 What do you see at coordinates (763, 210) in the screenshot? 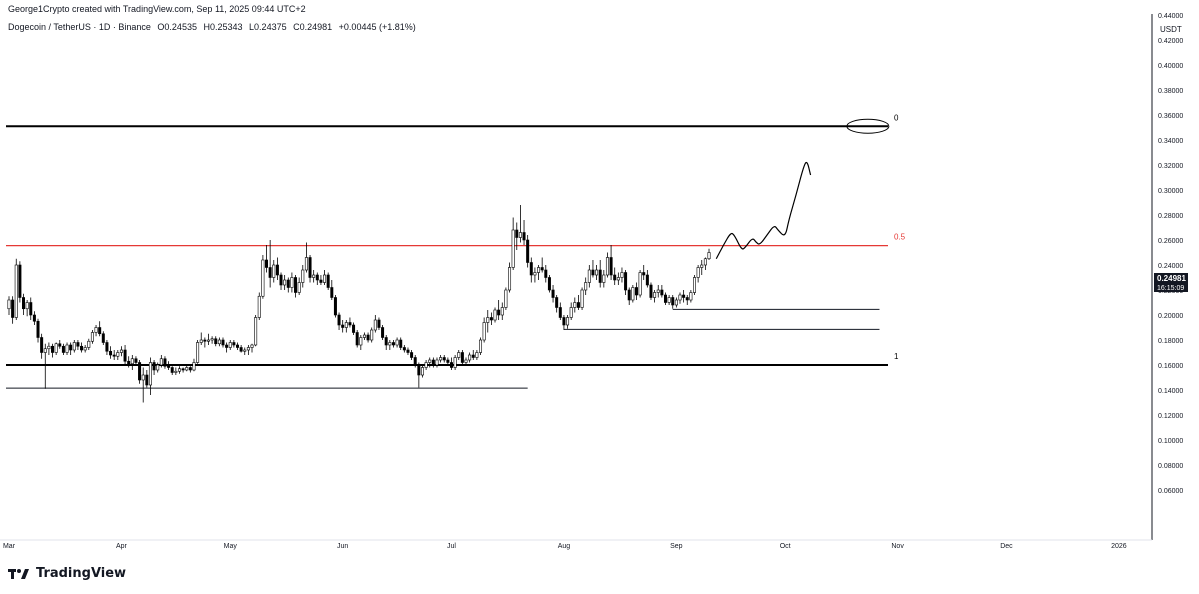
I see `projection-path` at bounding box center [763, 210].